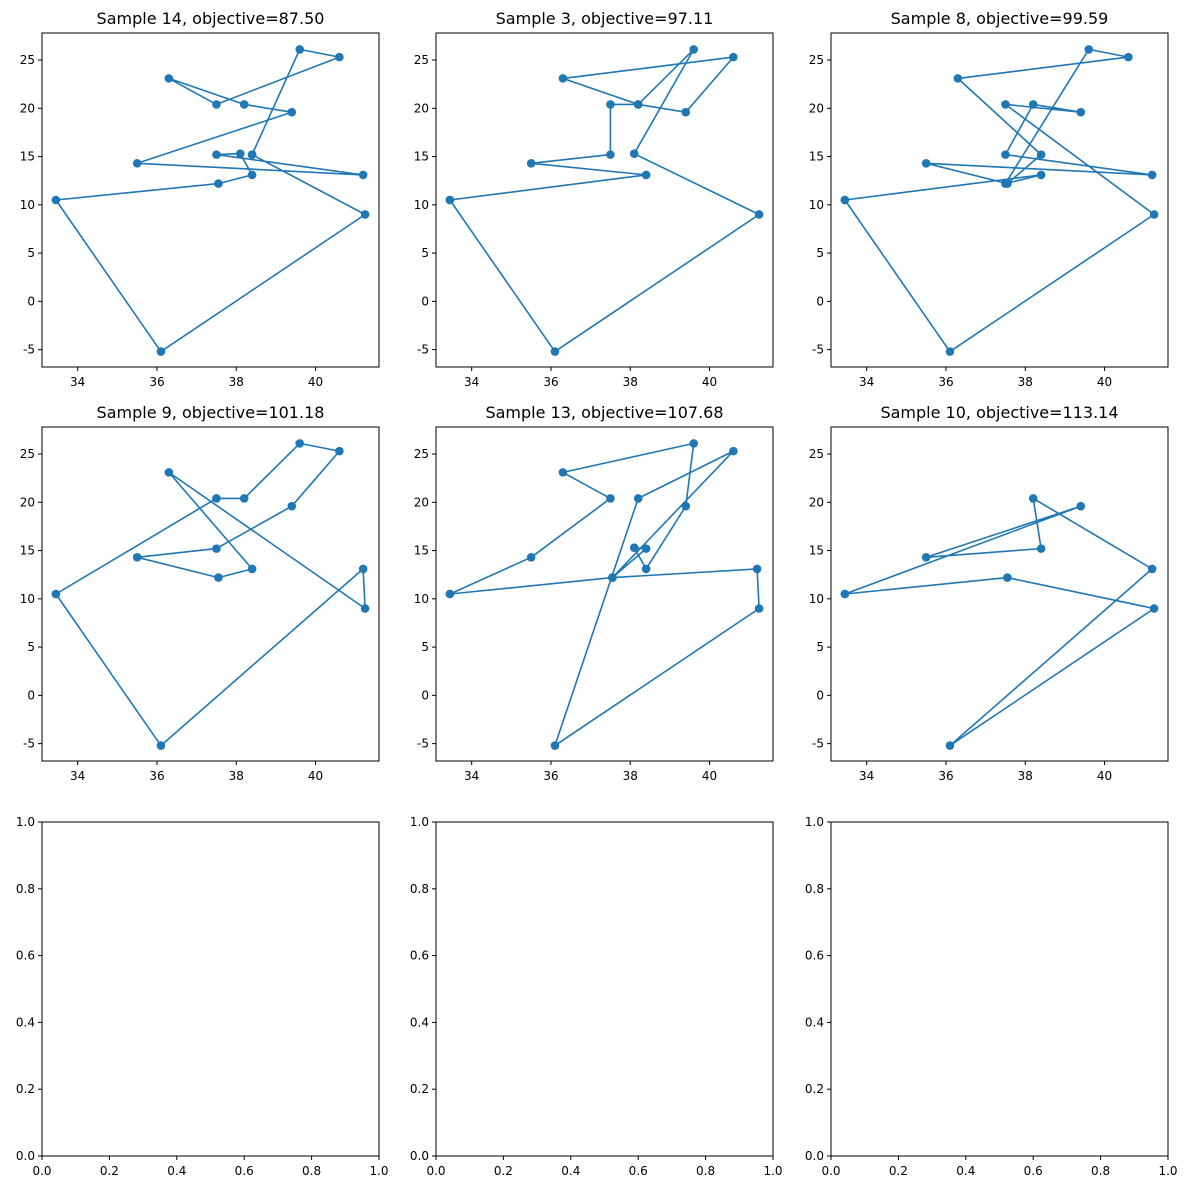  What do you see at coordinates (211, 412) in the screenshot?
I see `subplot-title: Sample 9, objective=101.18` at bounding box center [211, 412].